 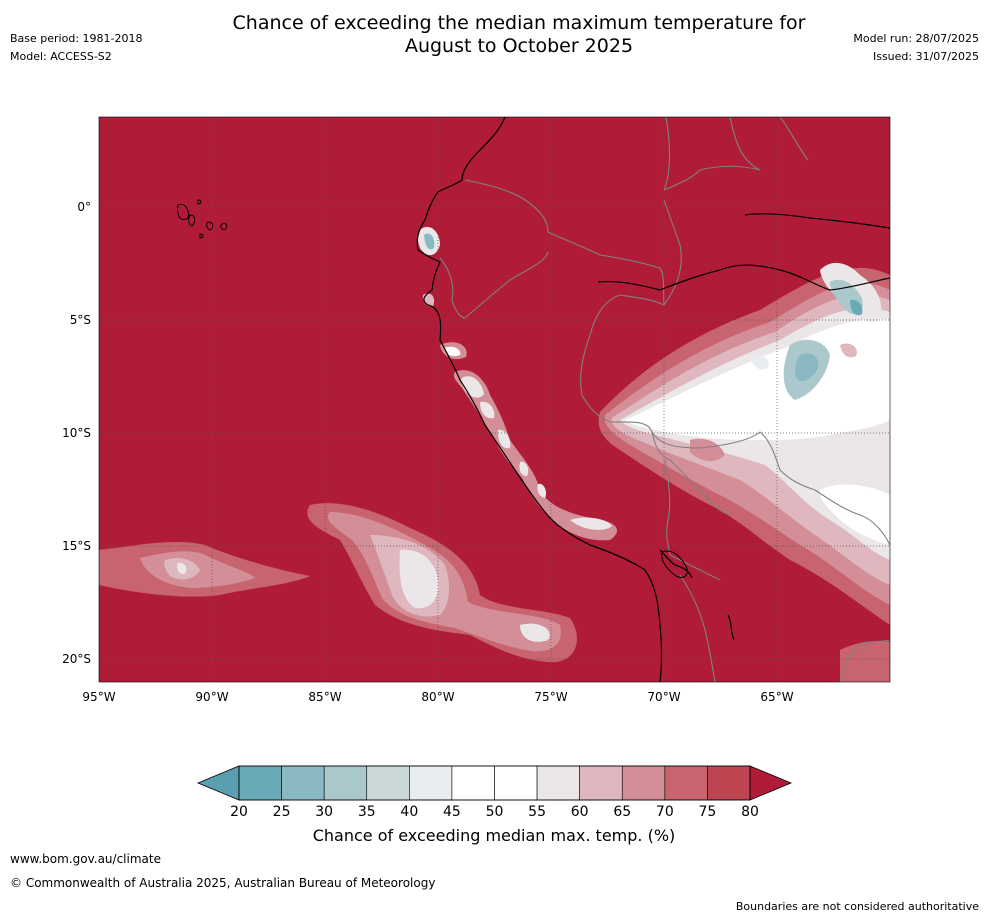 What do you see at coordinates (916, 48) in the screenshot?
I see `meta-right: Model run: 28/07/2025 Issued: 31/07/2025` at bounding box center [916, 48].